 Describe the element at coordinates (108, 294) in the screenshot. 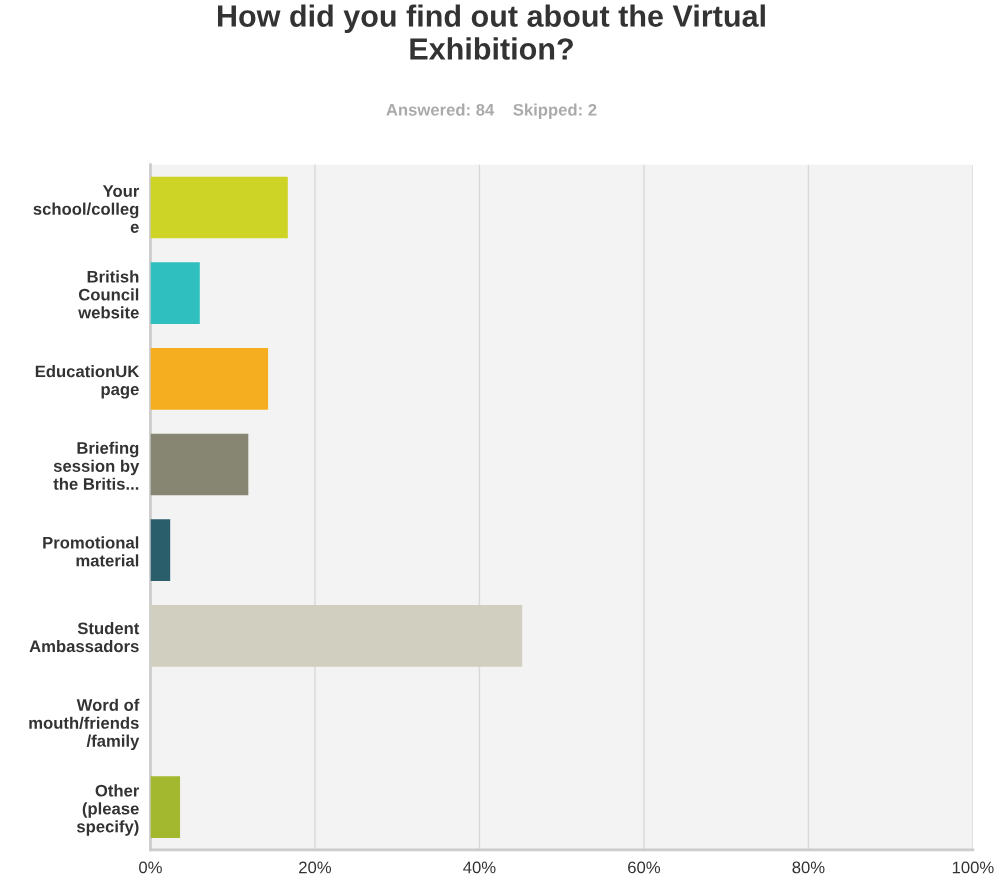

I see `y-tick-label: British Council website` at that location.